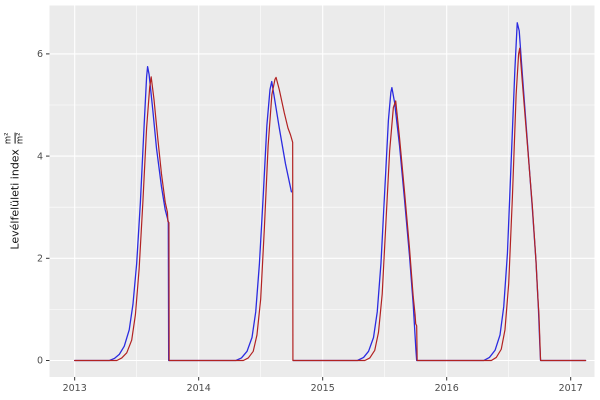 The height and width of the screenshot is (400, 600). Describe the element at coordinates (75, 388) in the screenshot. I see `x-tick-label: 2013` at that location.